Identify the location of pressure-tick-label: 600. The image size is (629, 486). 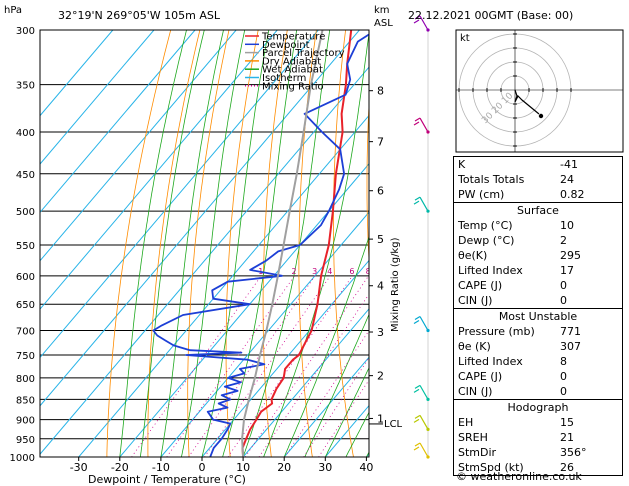
(25, 277).